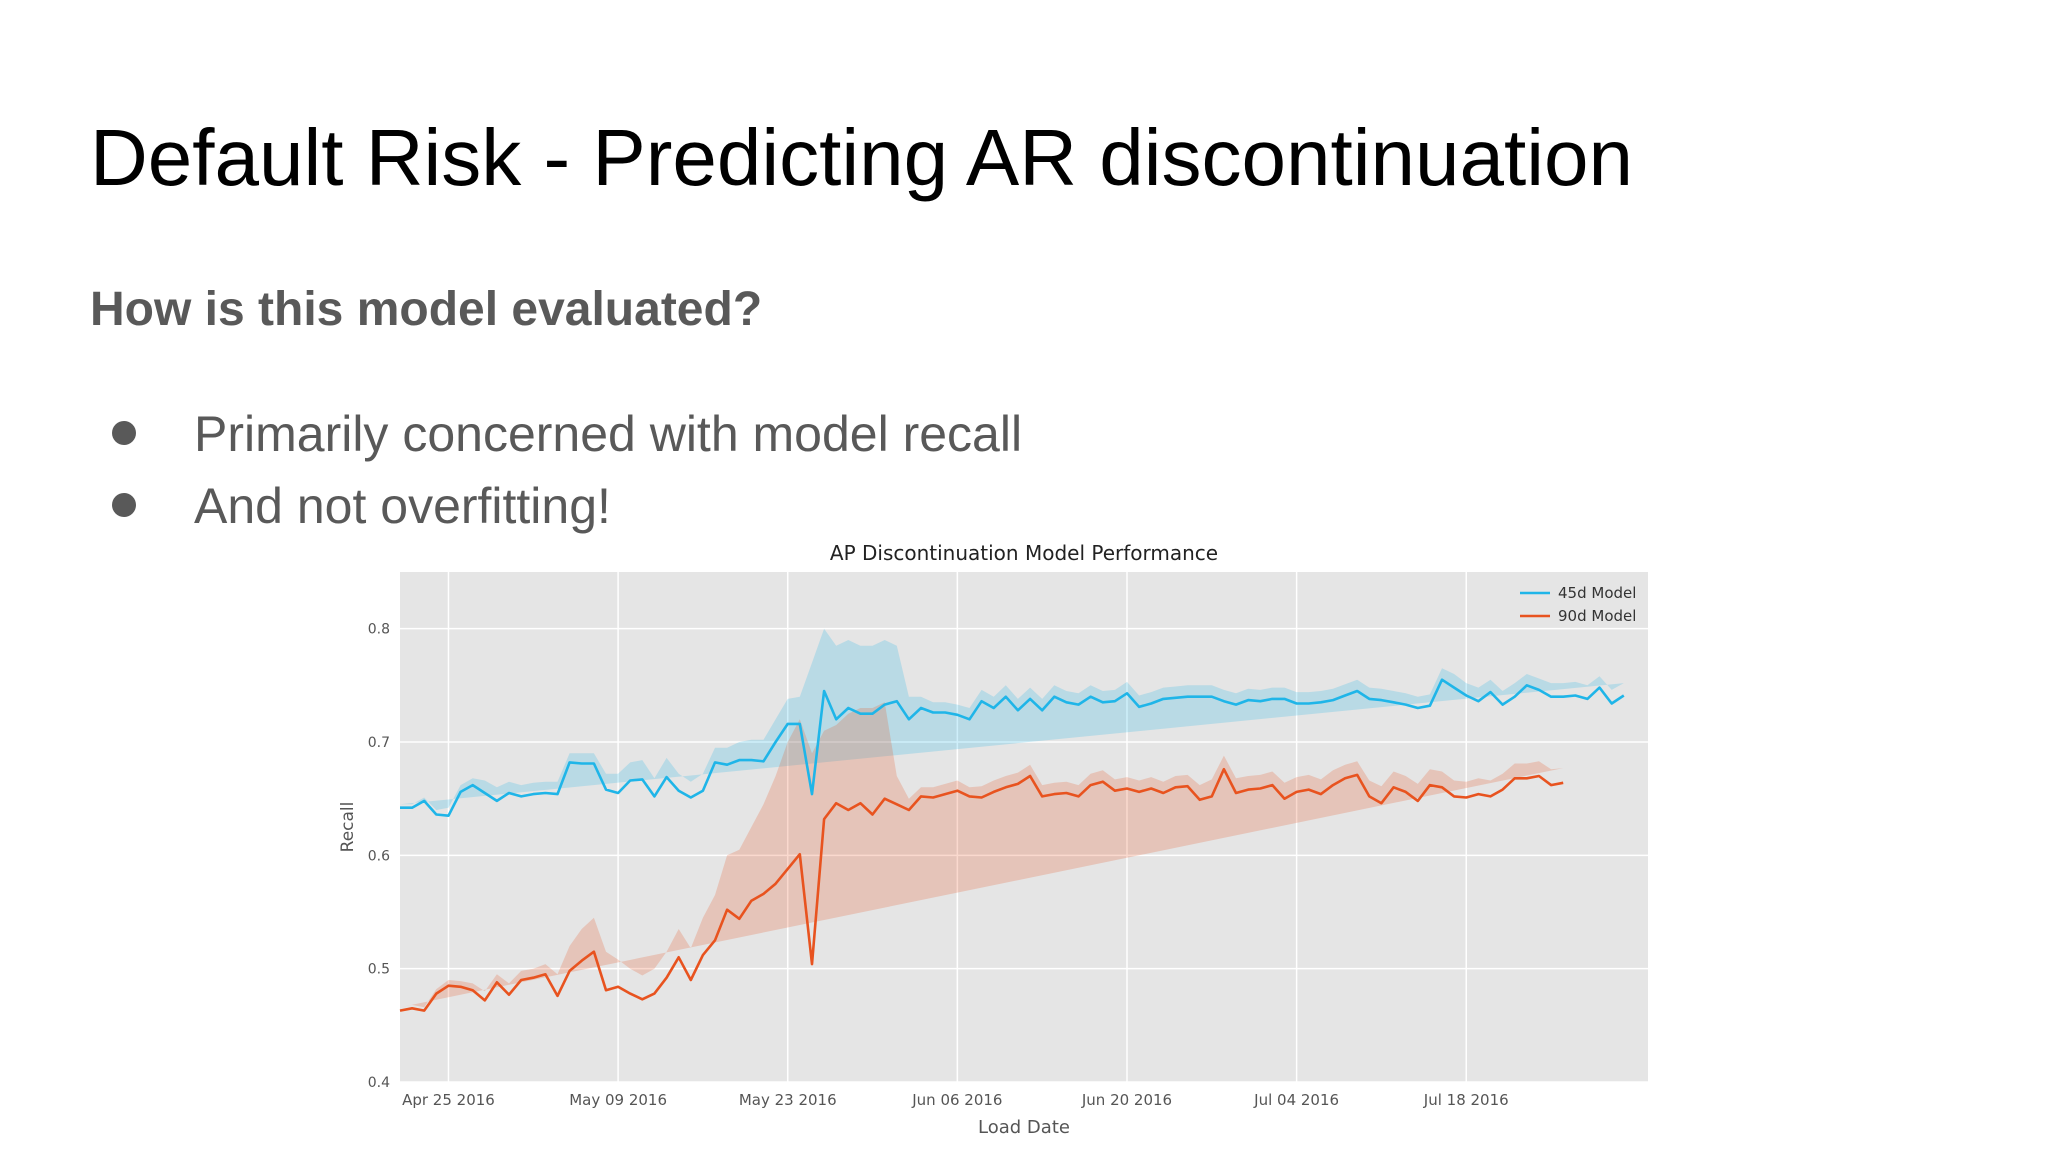  What do you see at coordinates (448, 1100) in the screenshot?
I see `x-tick-label: Apr 25 2016` at bounding box center [448, 1100].